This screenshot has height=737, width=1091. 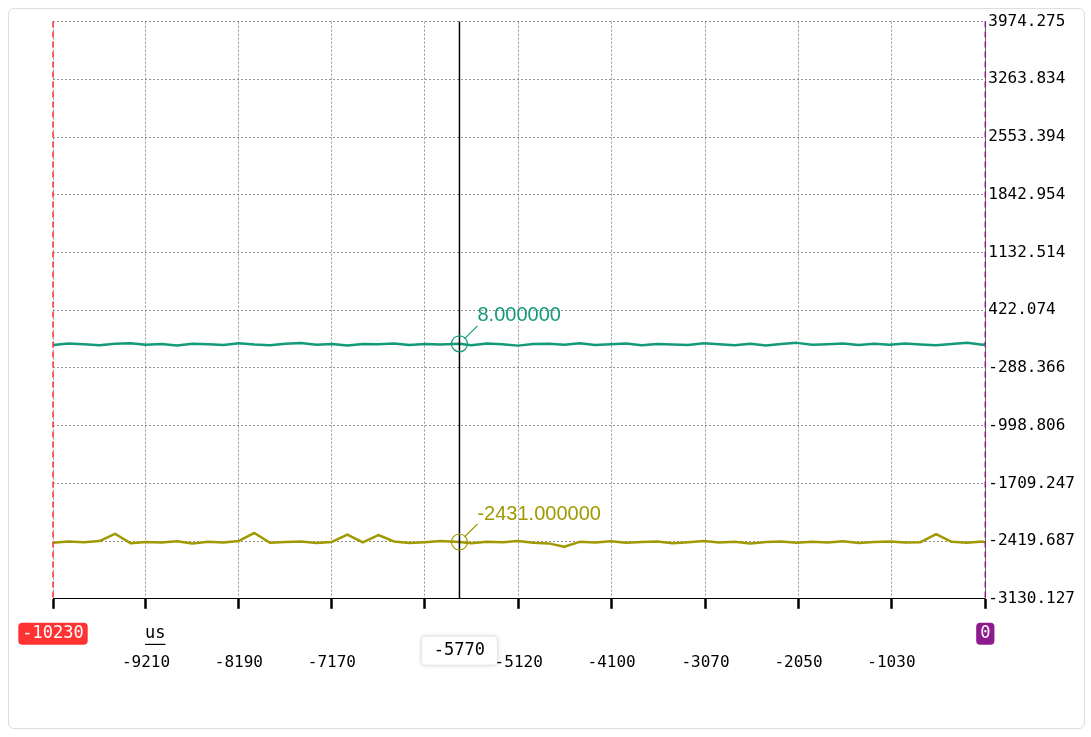 What do you see at coordinates (1027, 78) in the screenshot?
I see `y-tick-label: 3263.834` at bounding box center [1027, 78].